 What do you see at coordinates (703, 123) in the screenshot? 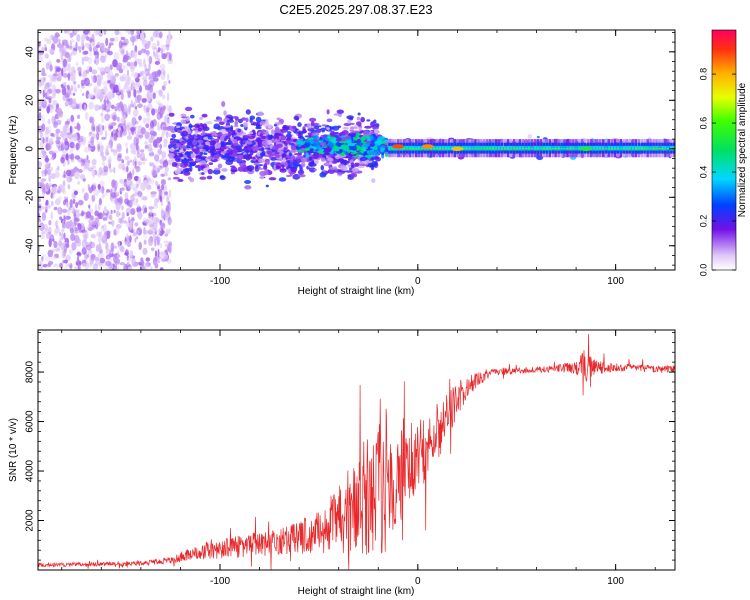
I see `colorbar-tick-label: 0.6` at bounding box center [703, 123].